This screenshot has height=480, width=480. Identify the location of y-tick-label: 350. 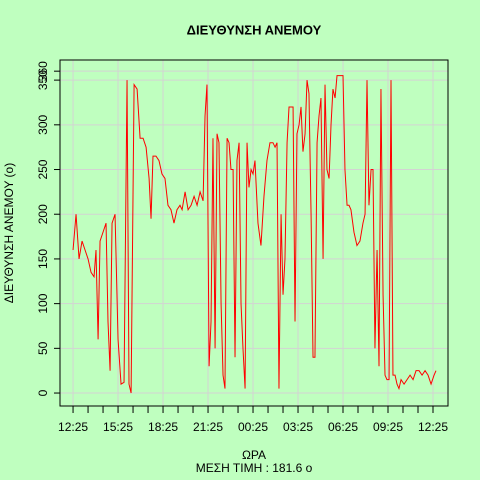
(43, 80).